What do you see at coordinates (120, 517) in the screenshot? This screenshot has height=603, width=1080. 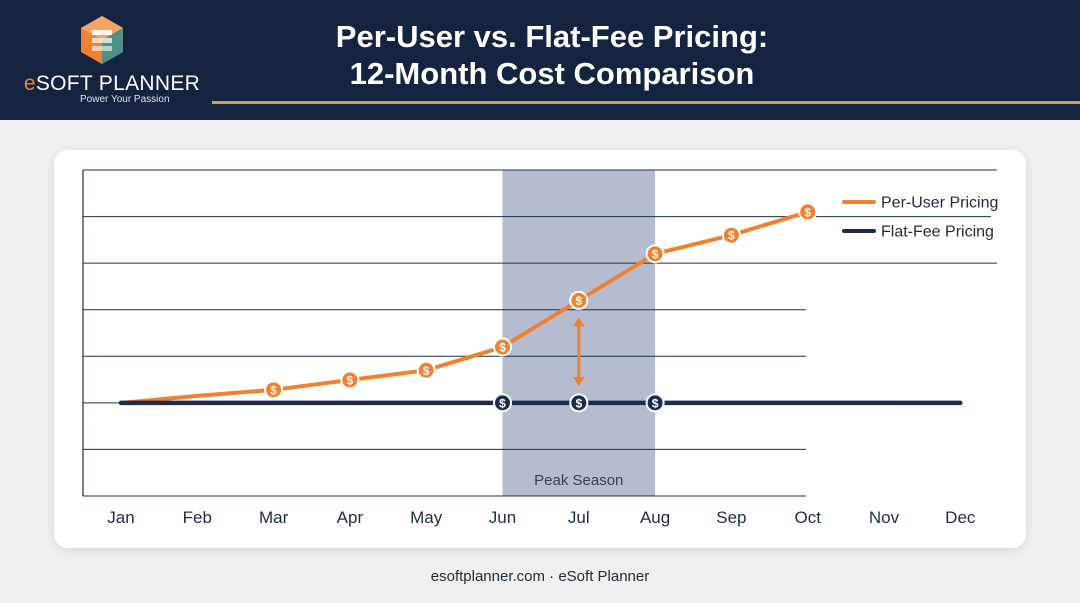 I see `x-tick-label: Jan` at bounding box center [120, 517].